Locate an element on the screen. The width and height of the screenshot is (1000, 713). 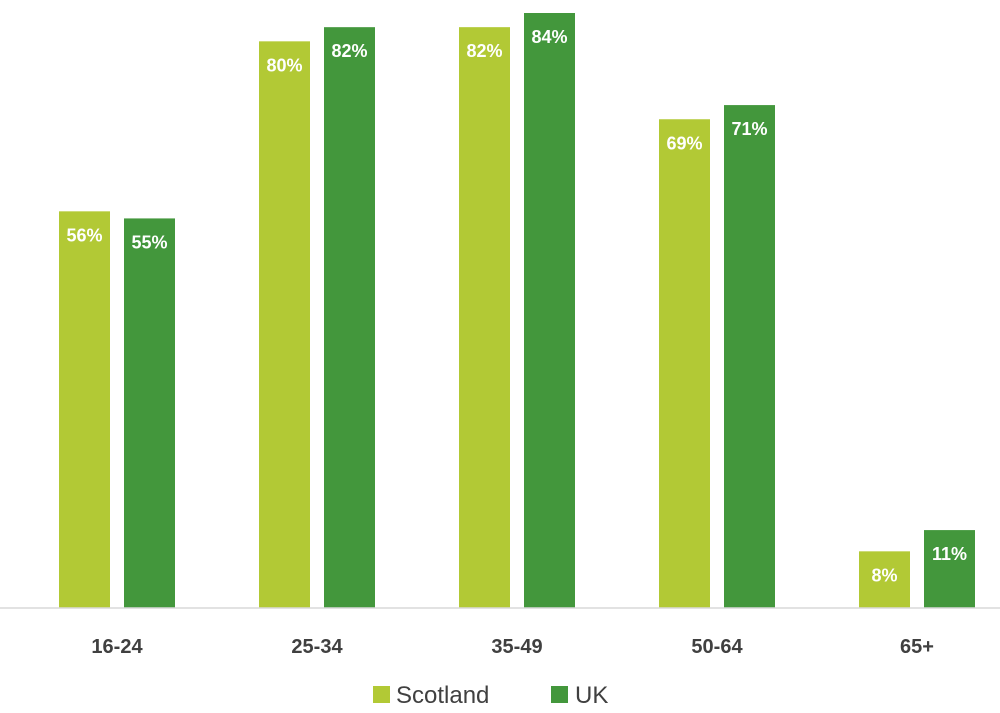
legend-label-uk: UK is located at coordinates (591, 695).